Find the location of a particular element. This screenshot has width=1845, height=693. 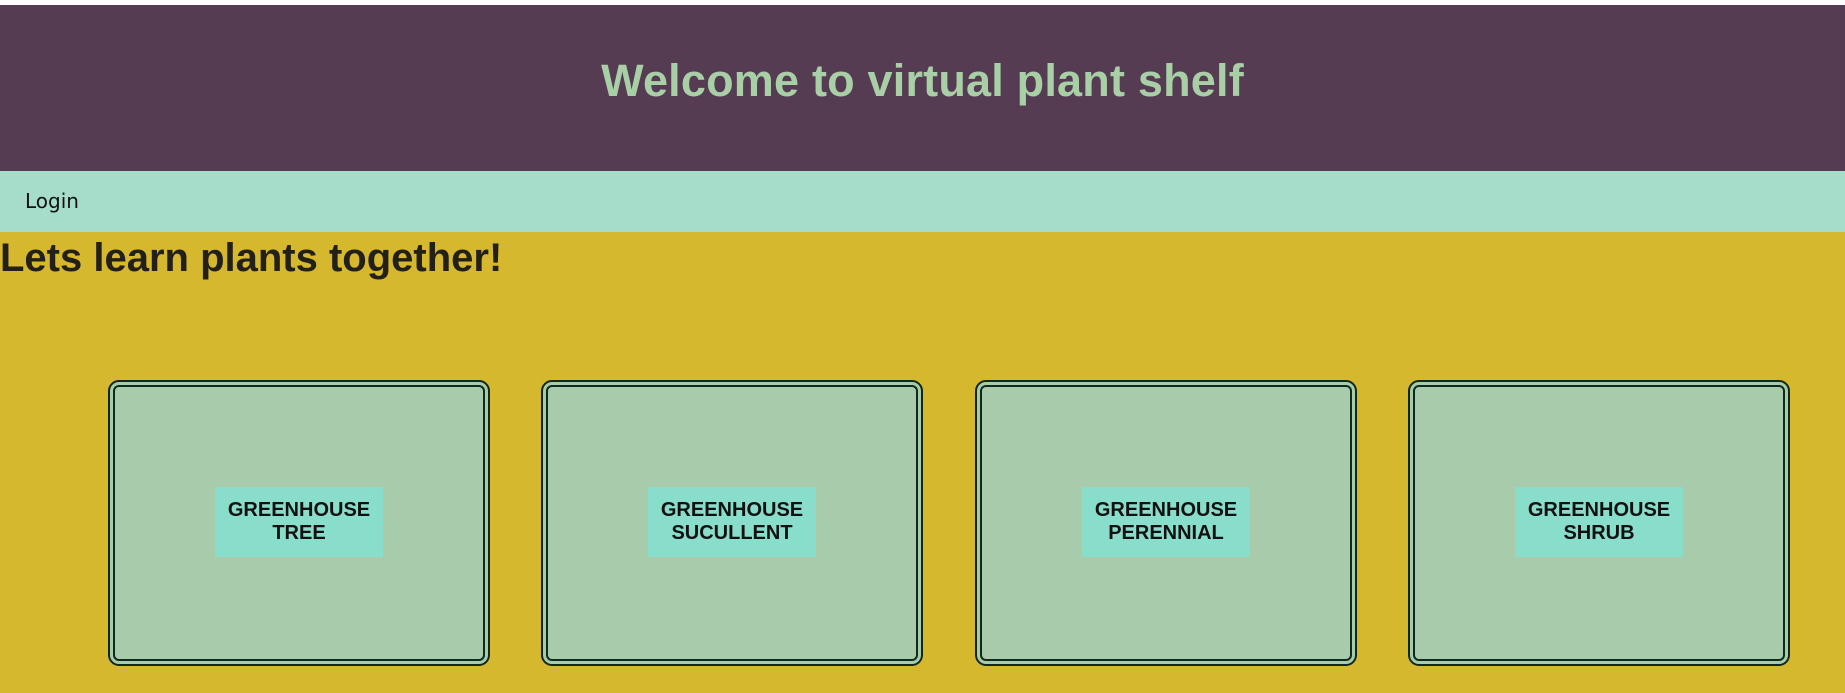

card-greenhouse-perennial: GREENHOUSE PERENNIAL is located at coordinates (1166, 523).